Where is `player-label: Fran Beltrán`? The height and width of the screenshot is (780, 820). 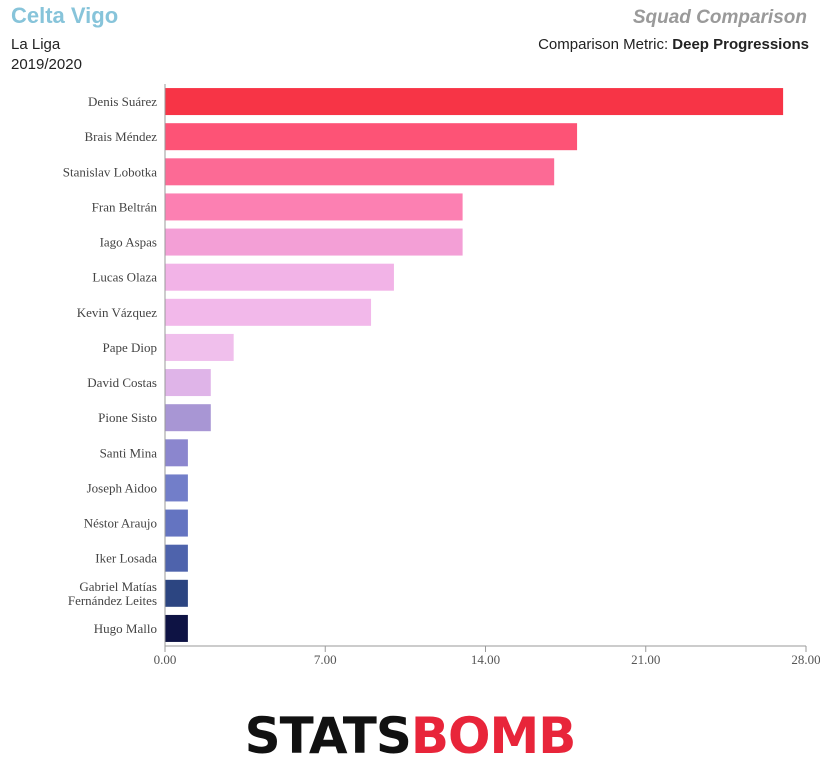 player-label: Fran Beltrán is located at coordinates (125, 206).